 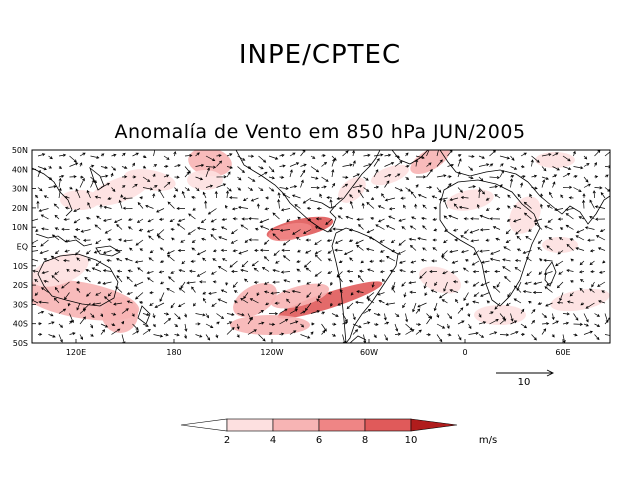 What do you see at coordinates (204, 425) in the screenshot?
I see `colorbar-segment-lt2` at bounding box center [204, 425].